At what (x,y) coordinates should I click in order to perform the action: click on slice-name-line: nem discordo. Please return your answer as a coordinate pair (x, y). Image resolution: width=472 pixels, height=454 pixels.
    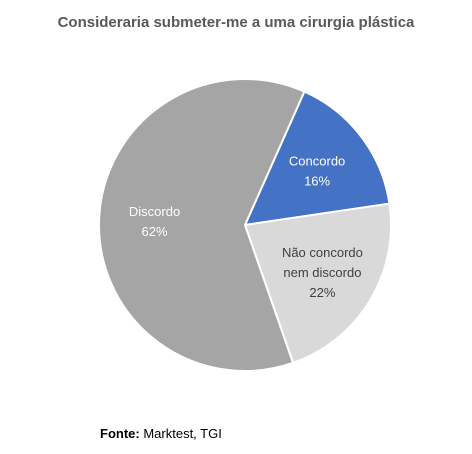
    Looking at the image, I should click on (322, 272).